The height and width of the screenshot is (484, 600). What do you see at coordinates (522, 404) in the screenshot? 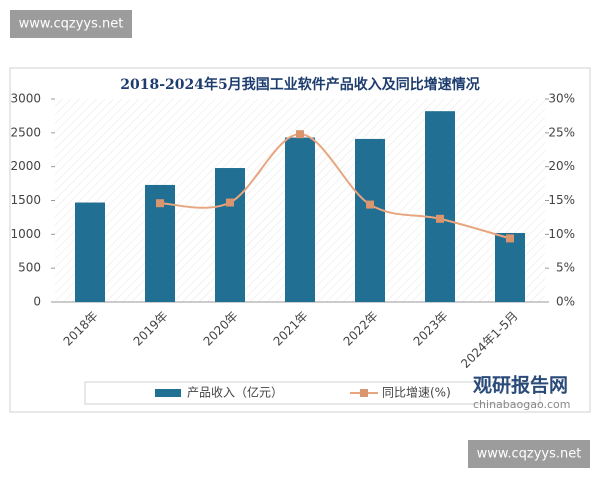
I see `logo-url: chinabaogao.com` at bounding box center [522, 404].